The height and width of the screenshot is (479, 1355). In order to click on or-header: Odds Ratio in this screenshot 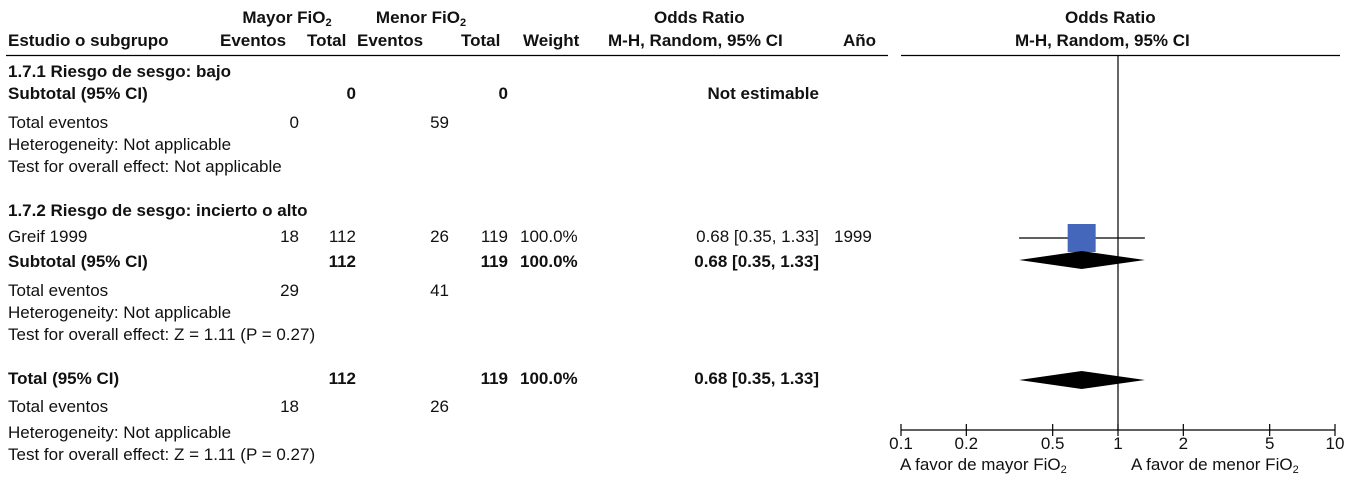, I will do `click(699, 18)`.